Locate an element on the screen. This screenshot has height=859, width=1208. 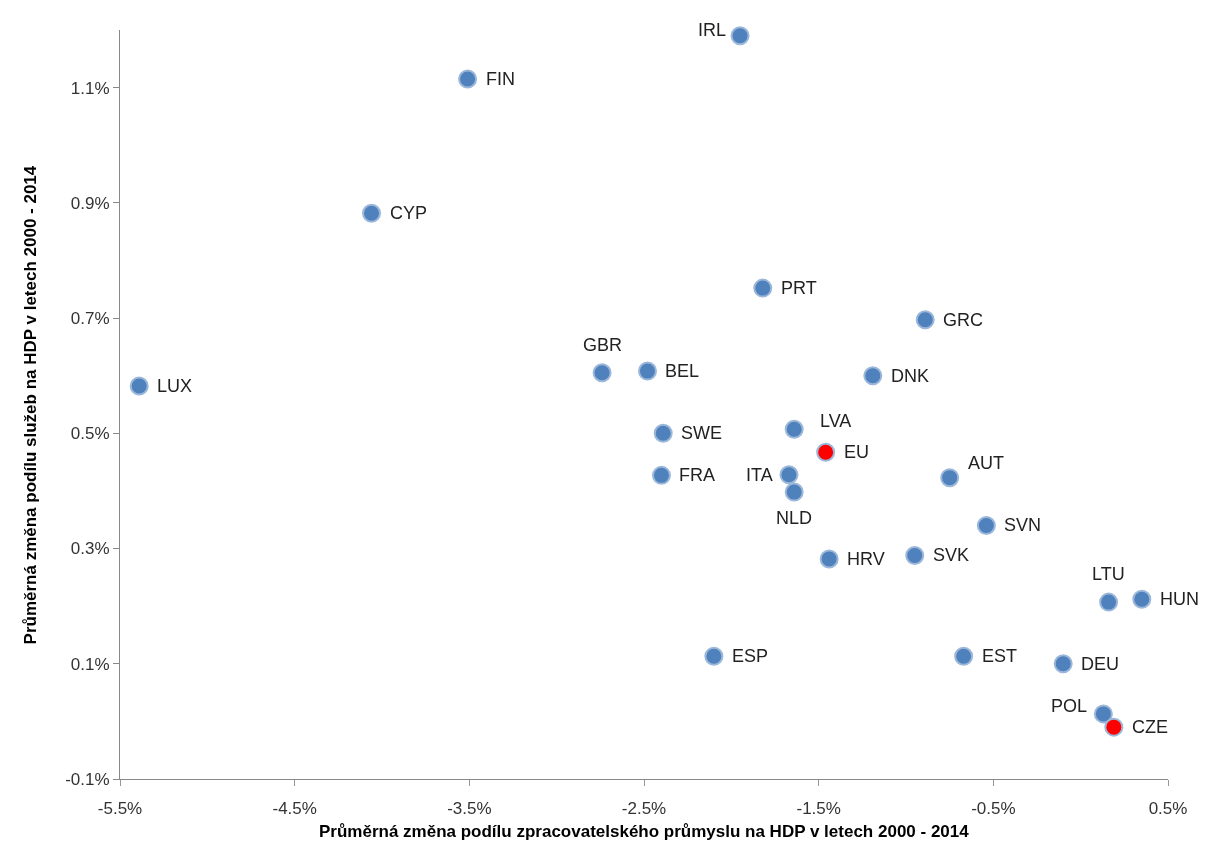
annotation: EU is located at coordinates (857, 452).